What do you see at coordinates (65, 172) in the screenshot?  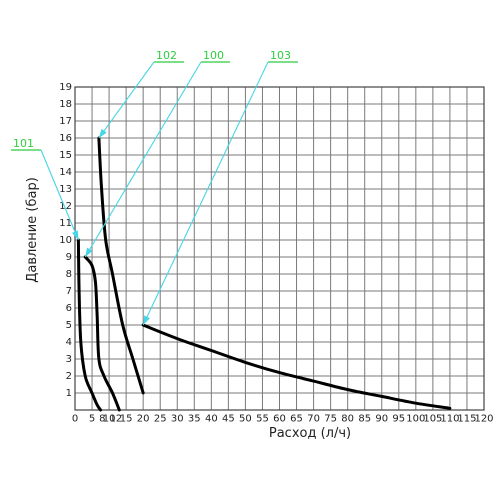 I see `y-tick-label: 14` at bounding box center [65, 172].